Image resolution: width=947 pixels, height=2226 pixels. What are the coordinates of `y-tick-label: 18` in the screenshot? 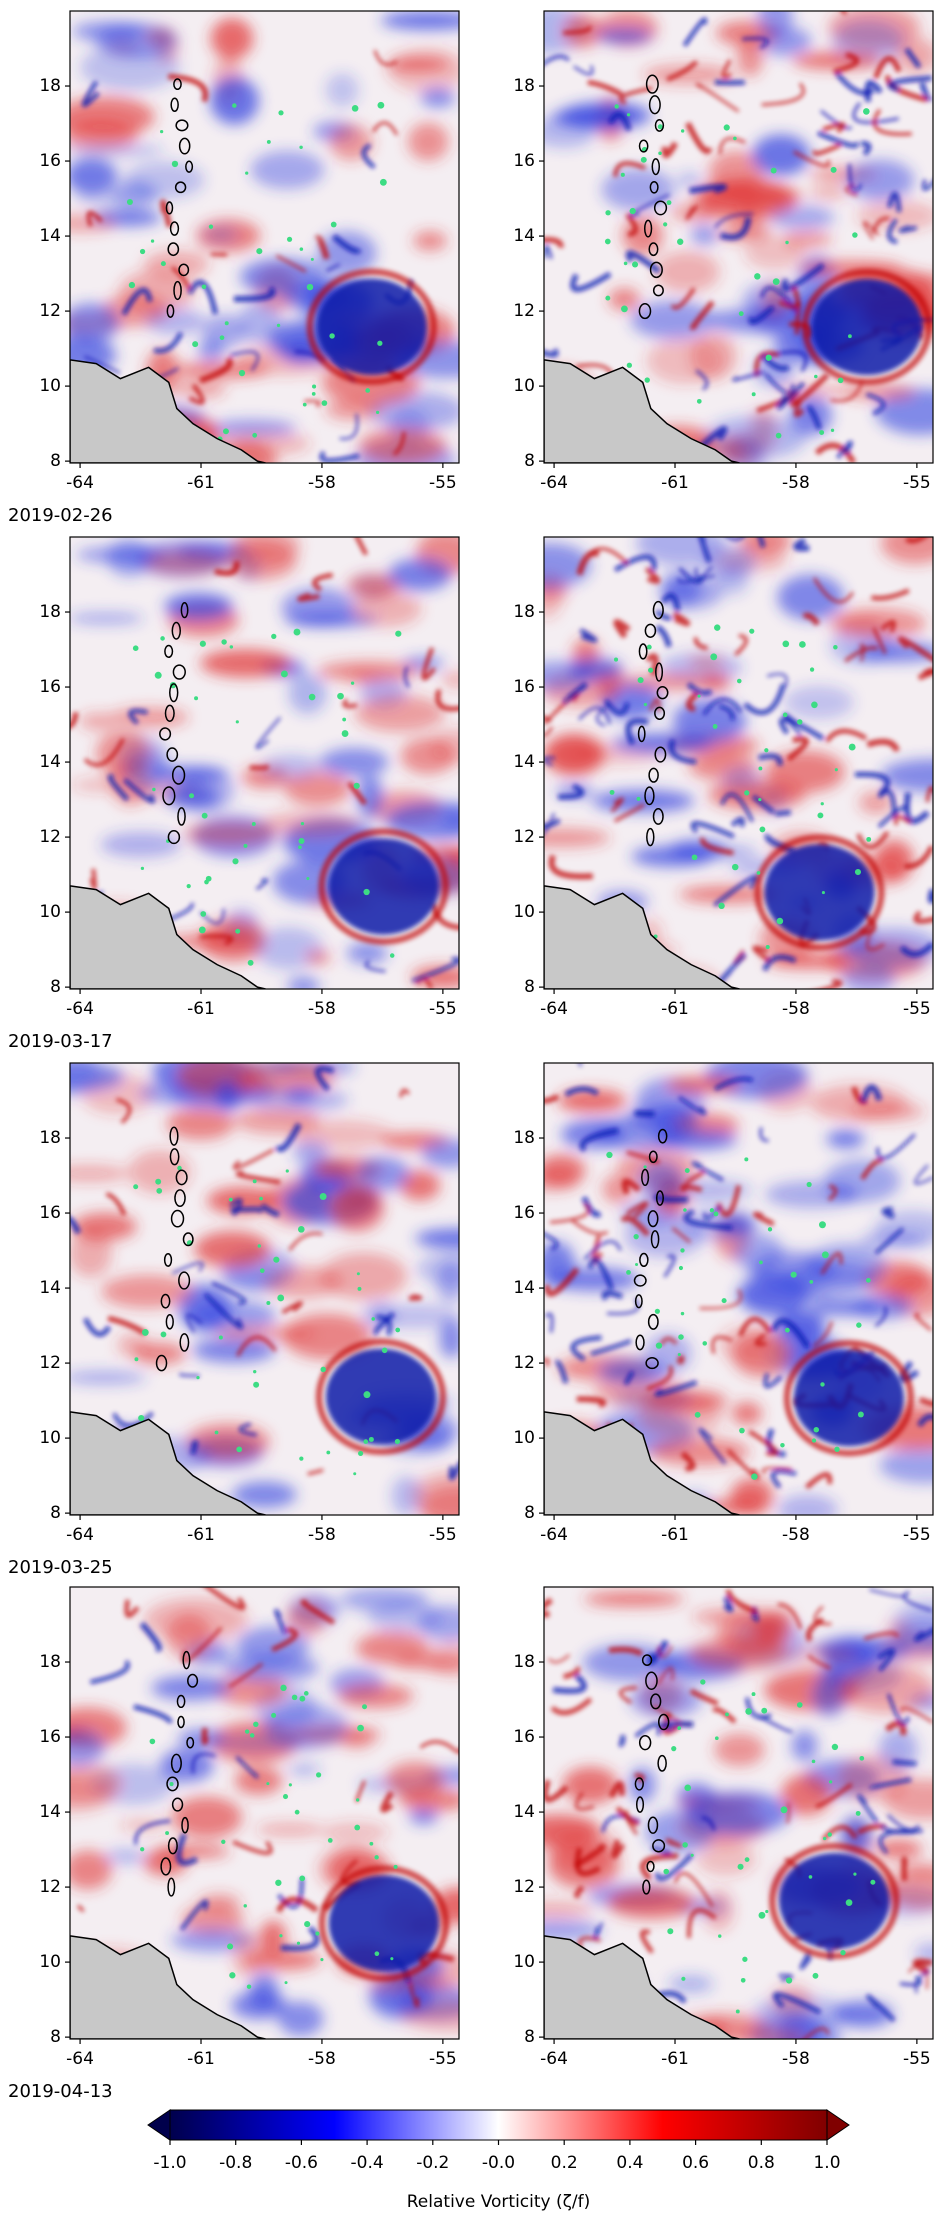 It's located at (524, 1662).